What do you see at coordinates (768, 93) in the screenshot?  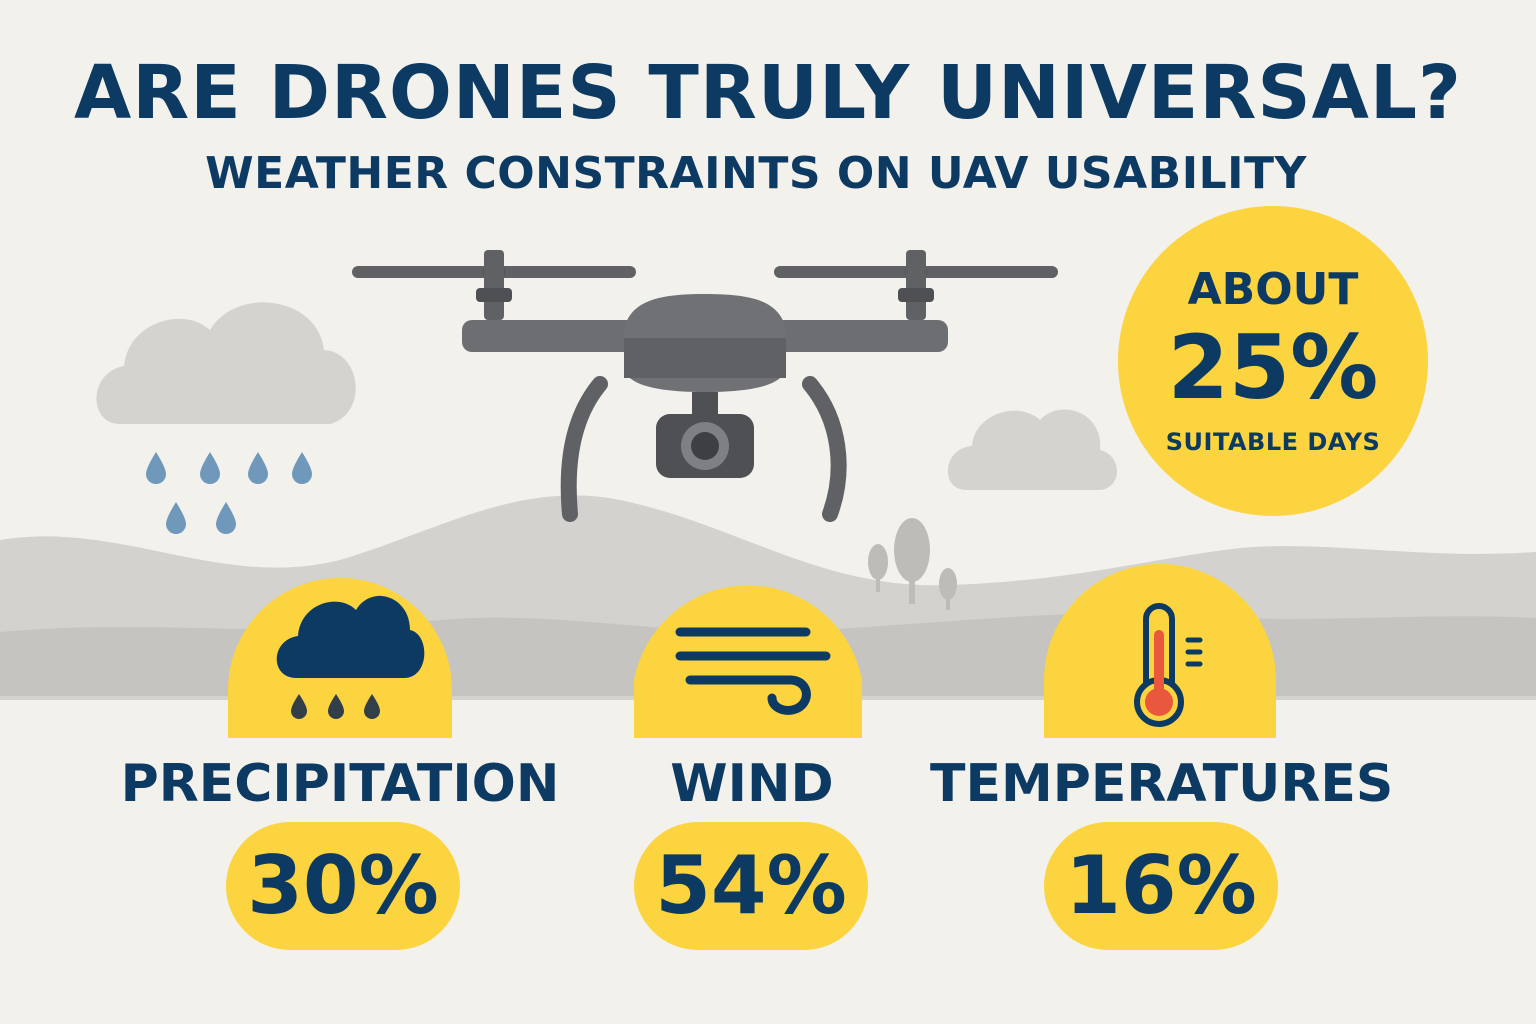 I see `page-title: ARE DRONES TRULY UNIVERSAL?` at bounding box center [768, 93].